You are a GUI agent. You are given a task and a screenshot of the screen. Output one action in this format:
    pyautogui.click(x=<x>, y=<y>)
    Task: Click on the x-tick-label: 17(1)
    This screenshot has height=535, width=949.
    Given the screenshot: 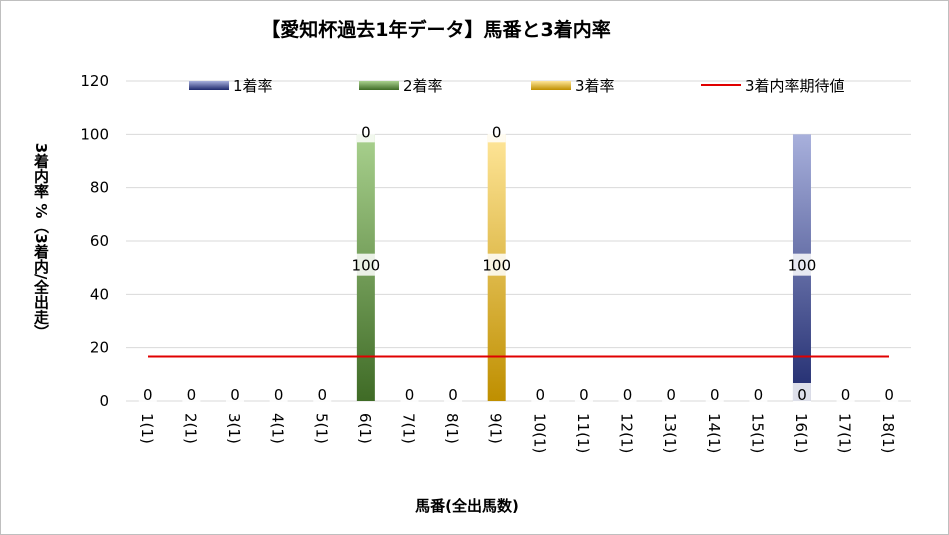 What is the action you would take?
    pyautogui.click(x=845, y=433)
    